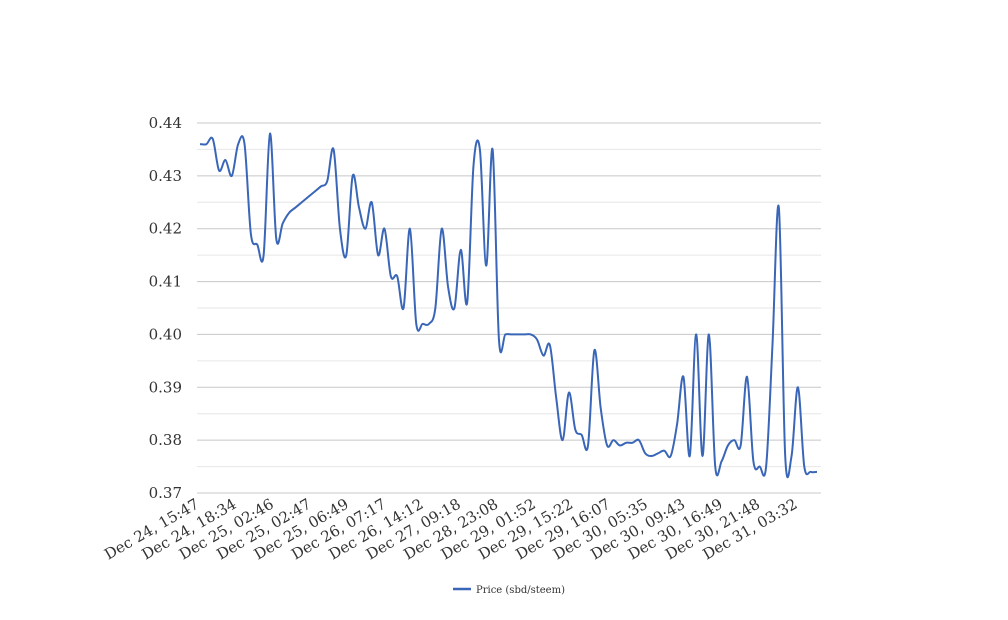 The image size is (1008, 620). What do you see at coordinates (165, 387) in the screenshot?
I see `y-tick-label: 0.39` at bounding box center [165, 387].